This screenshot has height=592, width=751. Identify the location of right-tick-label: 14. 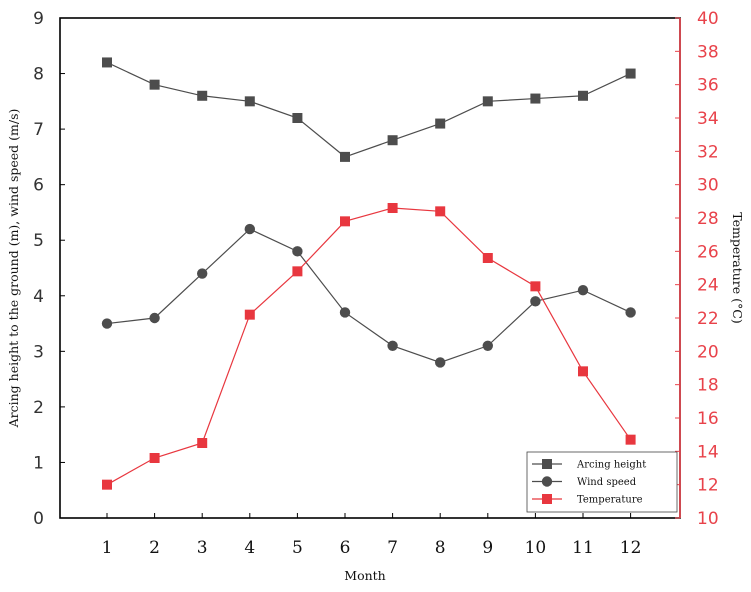
(708, 452).